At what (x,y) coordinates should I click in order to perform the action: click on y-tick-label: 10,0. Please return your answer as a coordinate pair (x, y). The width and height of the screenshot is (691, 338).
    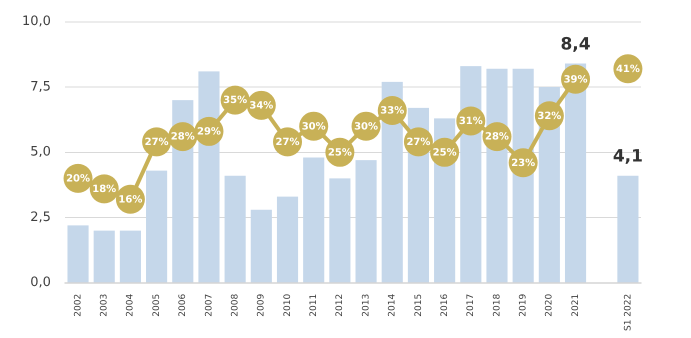
    Looking at the image, I should click on (36, 22).